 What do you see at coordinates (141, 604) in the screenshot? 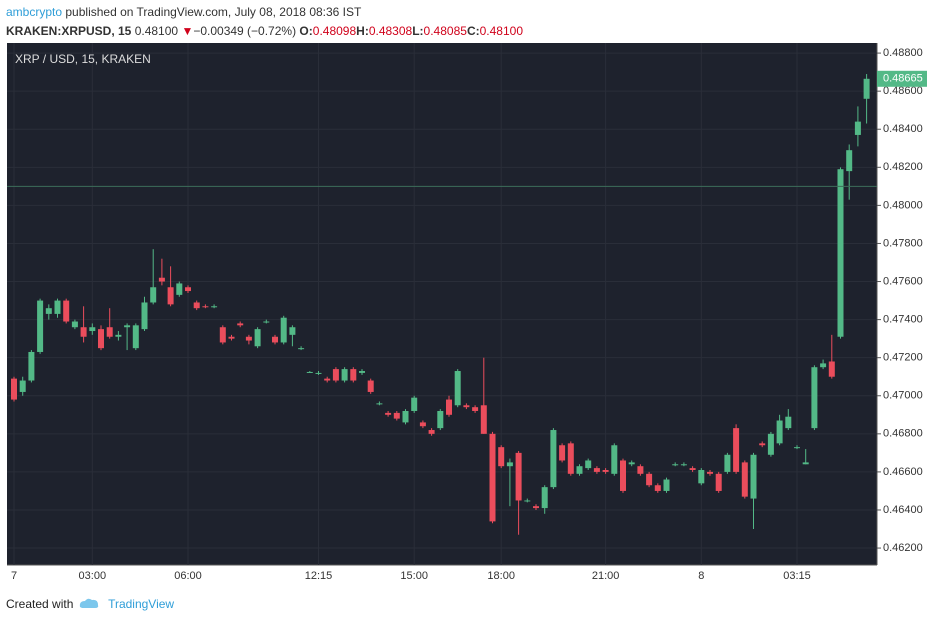
I see `brand: TradingView` at bounding box center [141, 604].